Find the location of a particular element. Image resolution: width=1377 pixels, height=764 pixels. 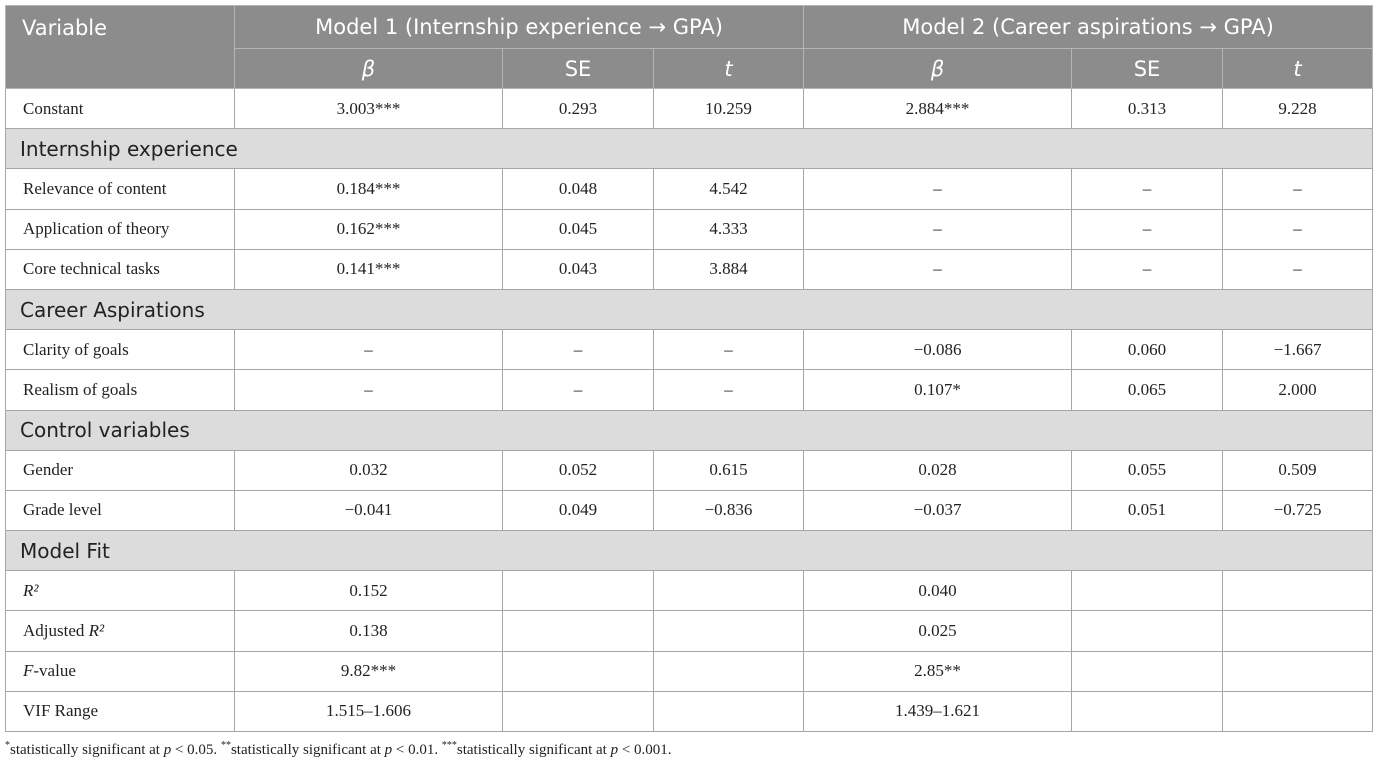

table-cell: 0.065 is located at coordinates (1147, 390).